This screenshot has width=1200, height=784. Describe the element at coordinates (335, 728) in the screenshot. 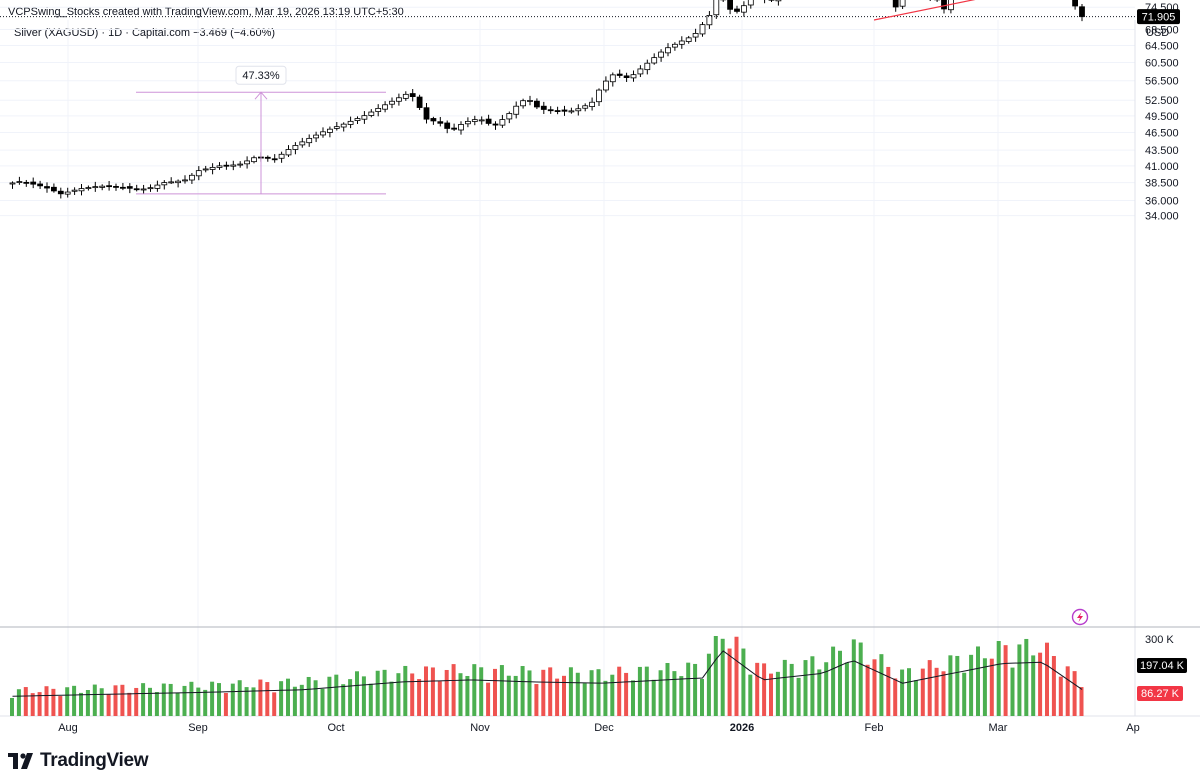

I see `date-label-oct: Oct` at that location.